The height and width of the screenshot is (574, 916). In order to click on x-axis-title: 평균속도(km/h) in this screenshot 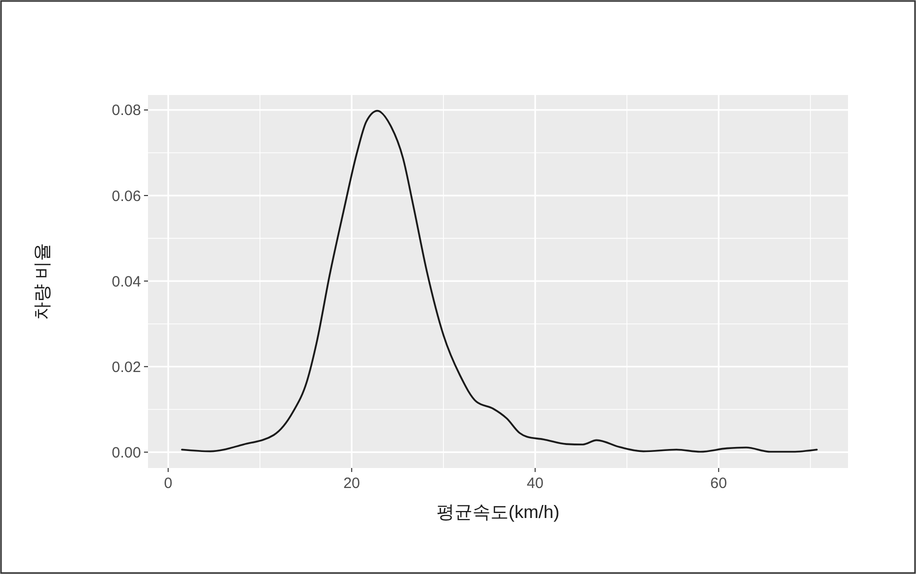, I will do `click(498, 512)`.